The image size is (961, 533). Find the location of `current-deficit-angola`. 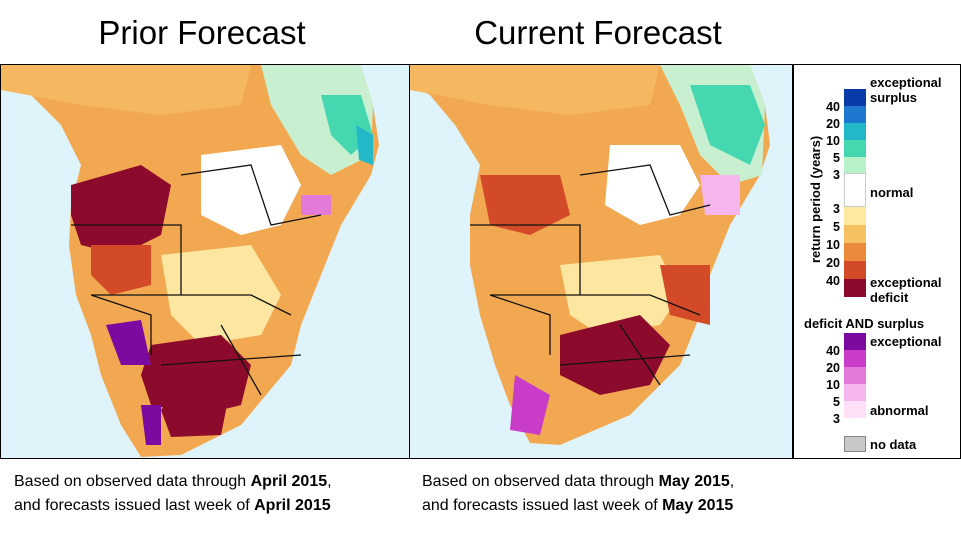

current-deficit-angola is located at coordinates (525, 205).